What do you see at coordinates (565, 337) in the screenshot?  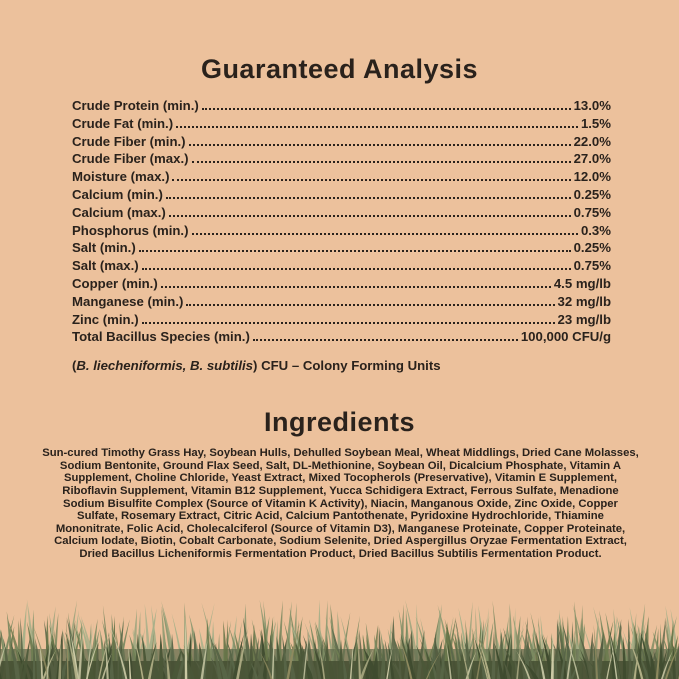 I see `analysis-row-value: 100,000 CFU/g` at bounding box center [565, 337].